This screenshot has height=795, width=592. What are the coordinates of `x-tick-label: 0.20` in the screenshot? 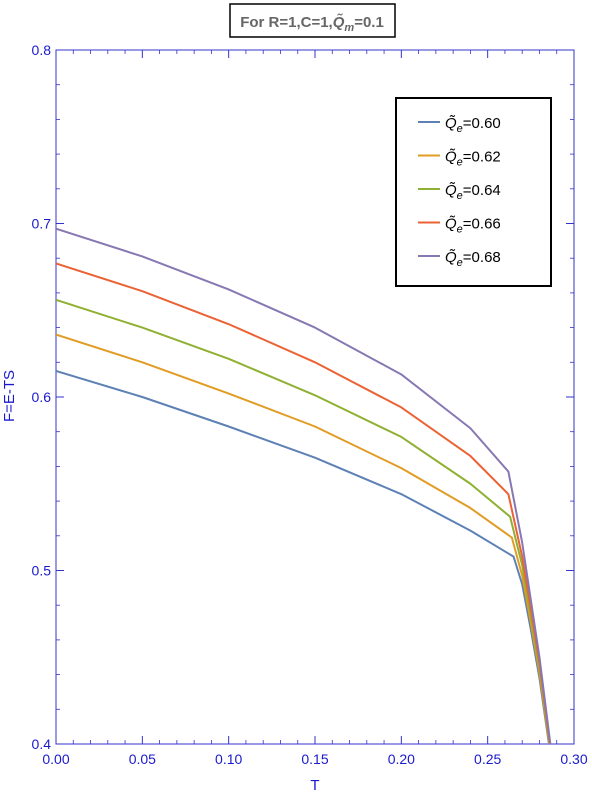 It's located at (401, 759).